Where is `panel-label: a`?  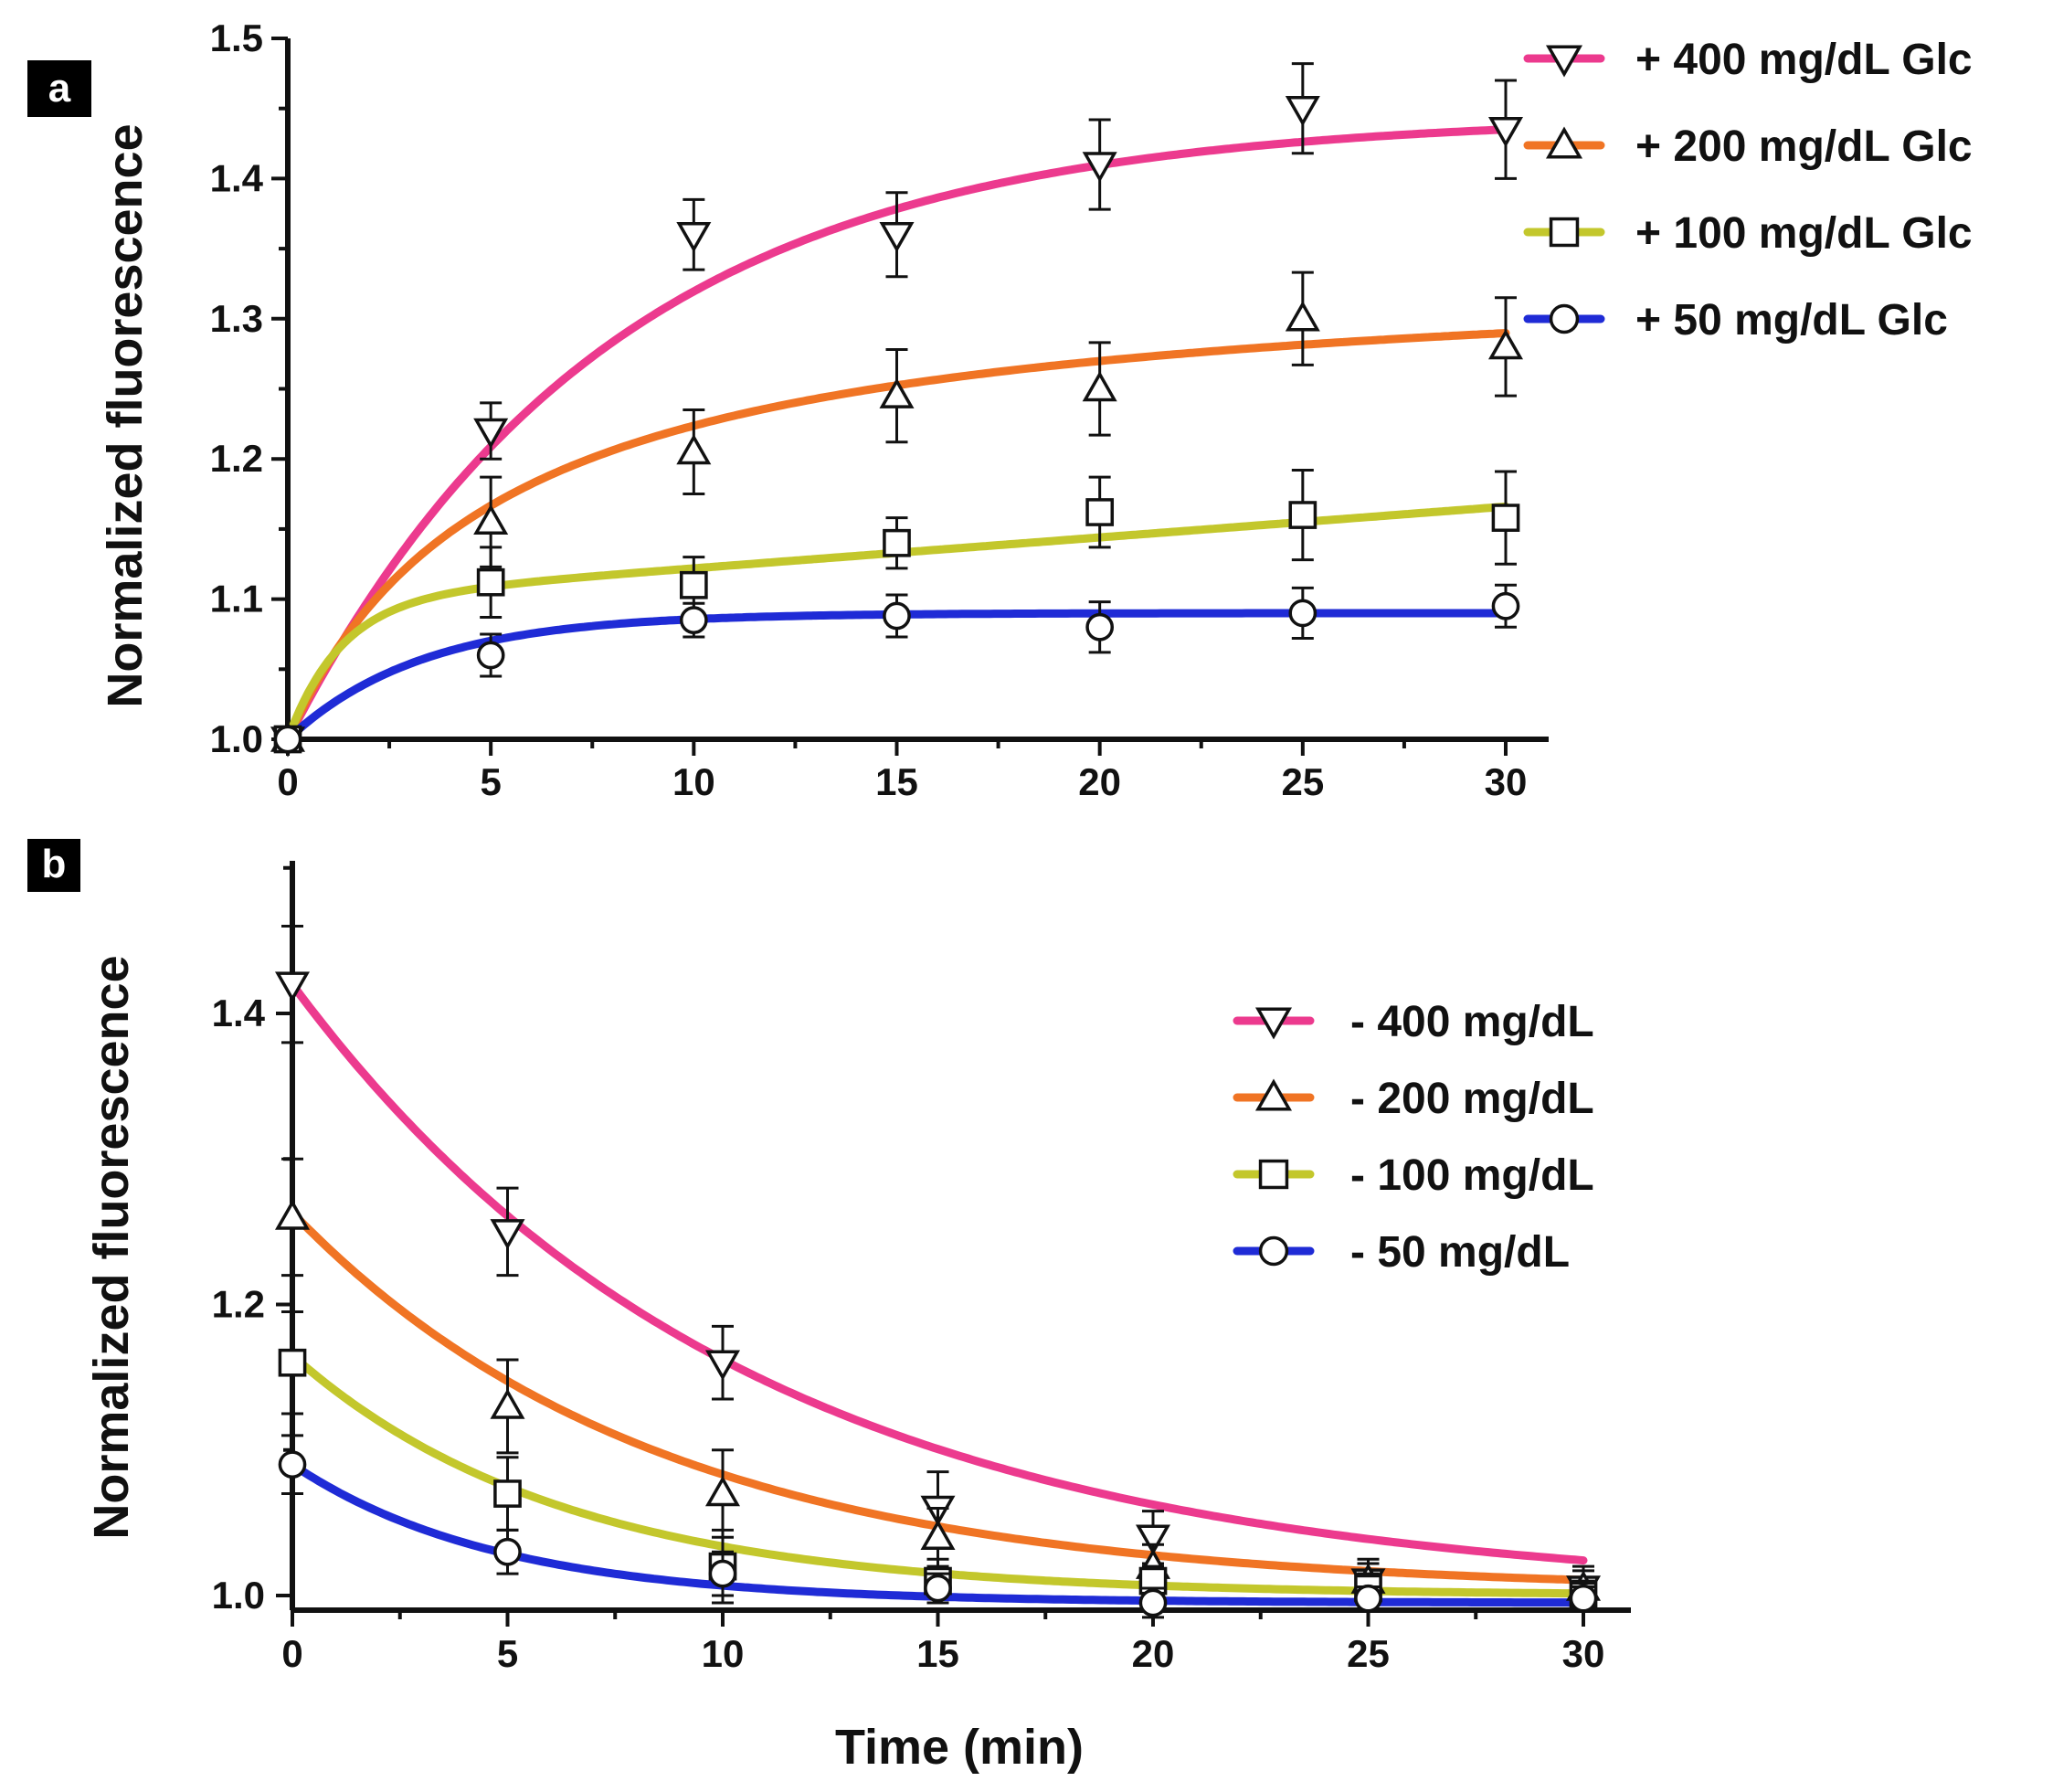
panel-label: a is located at coordinates (59, 88).